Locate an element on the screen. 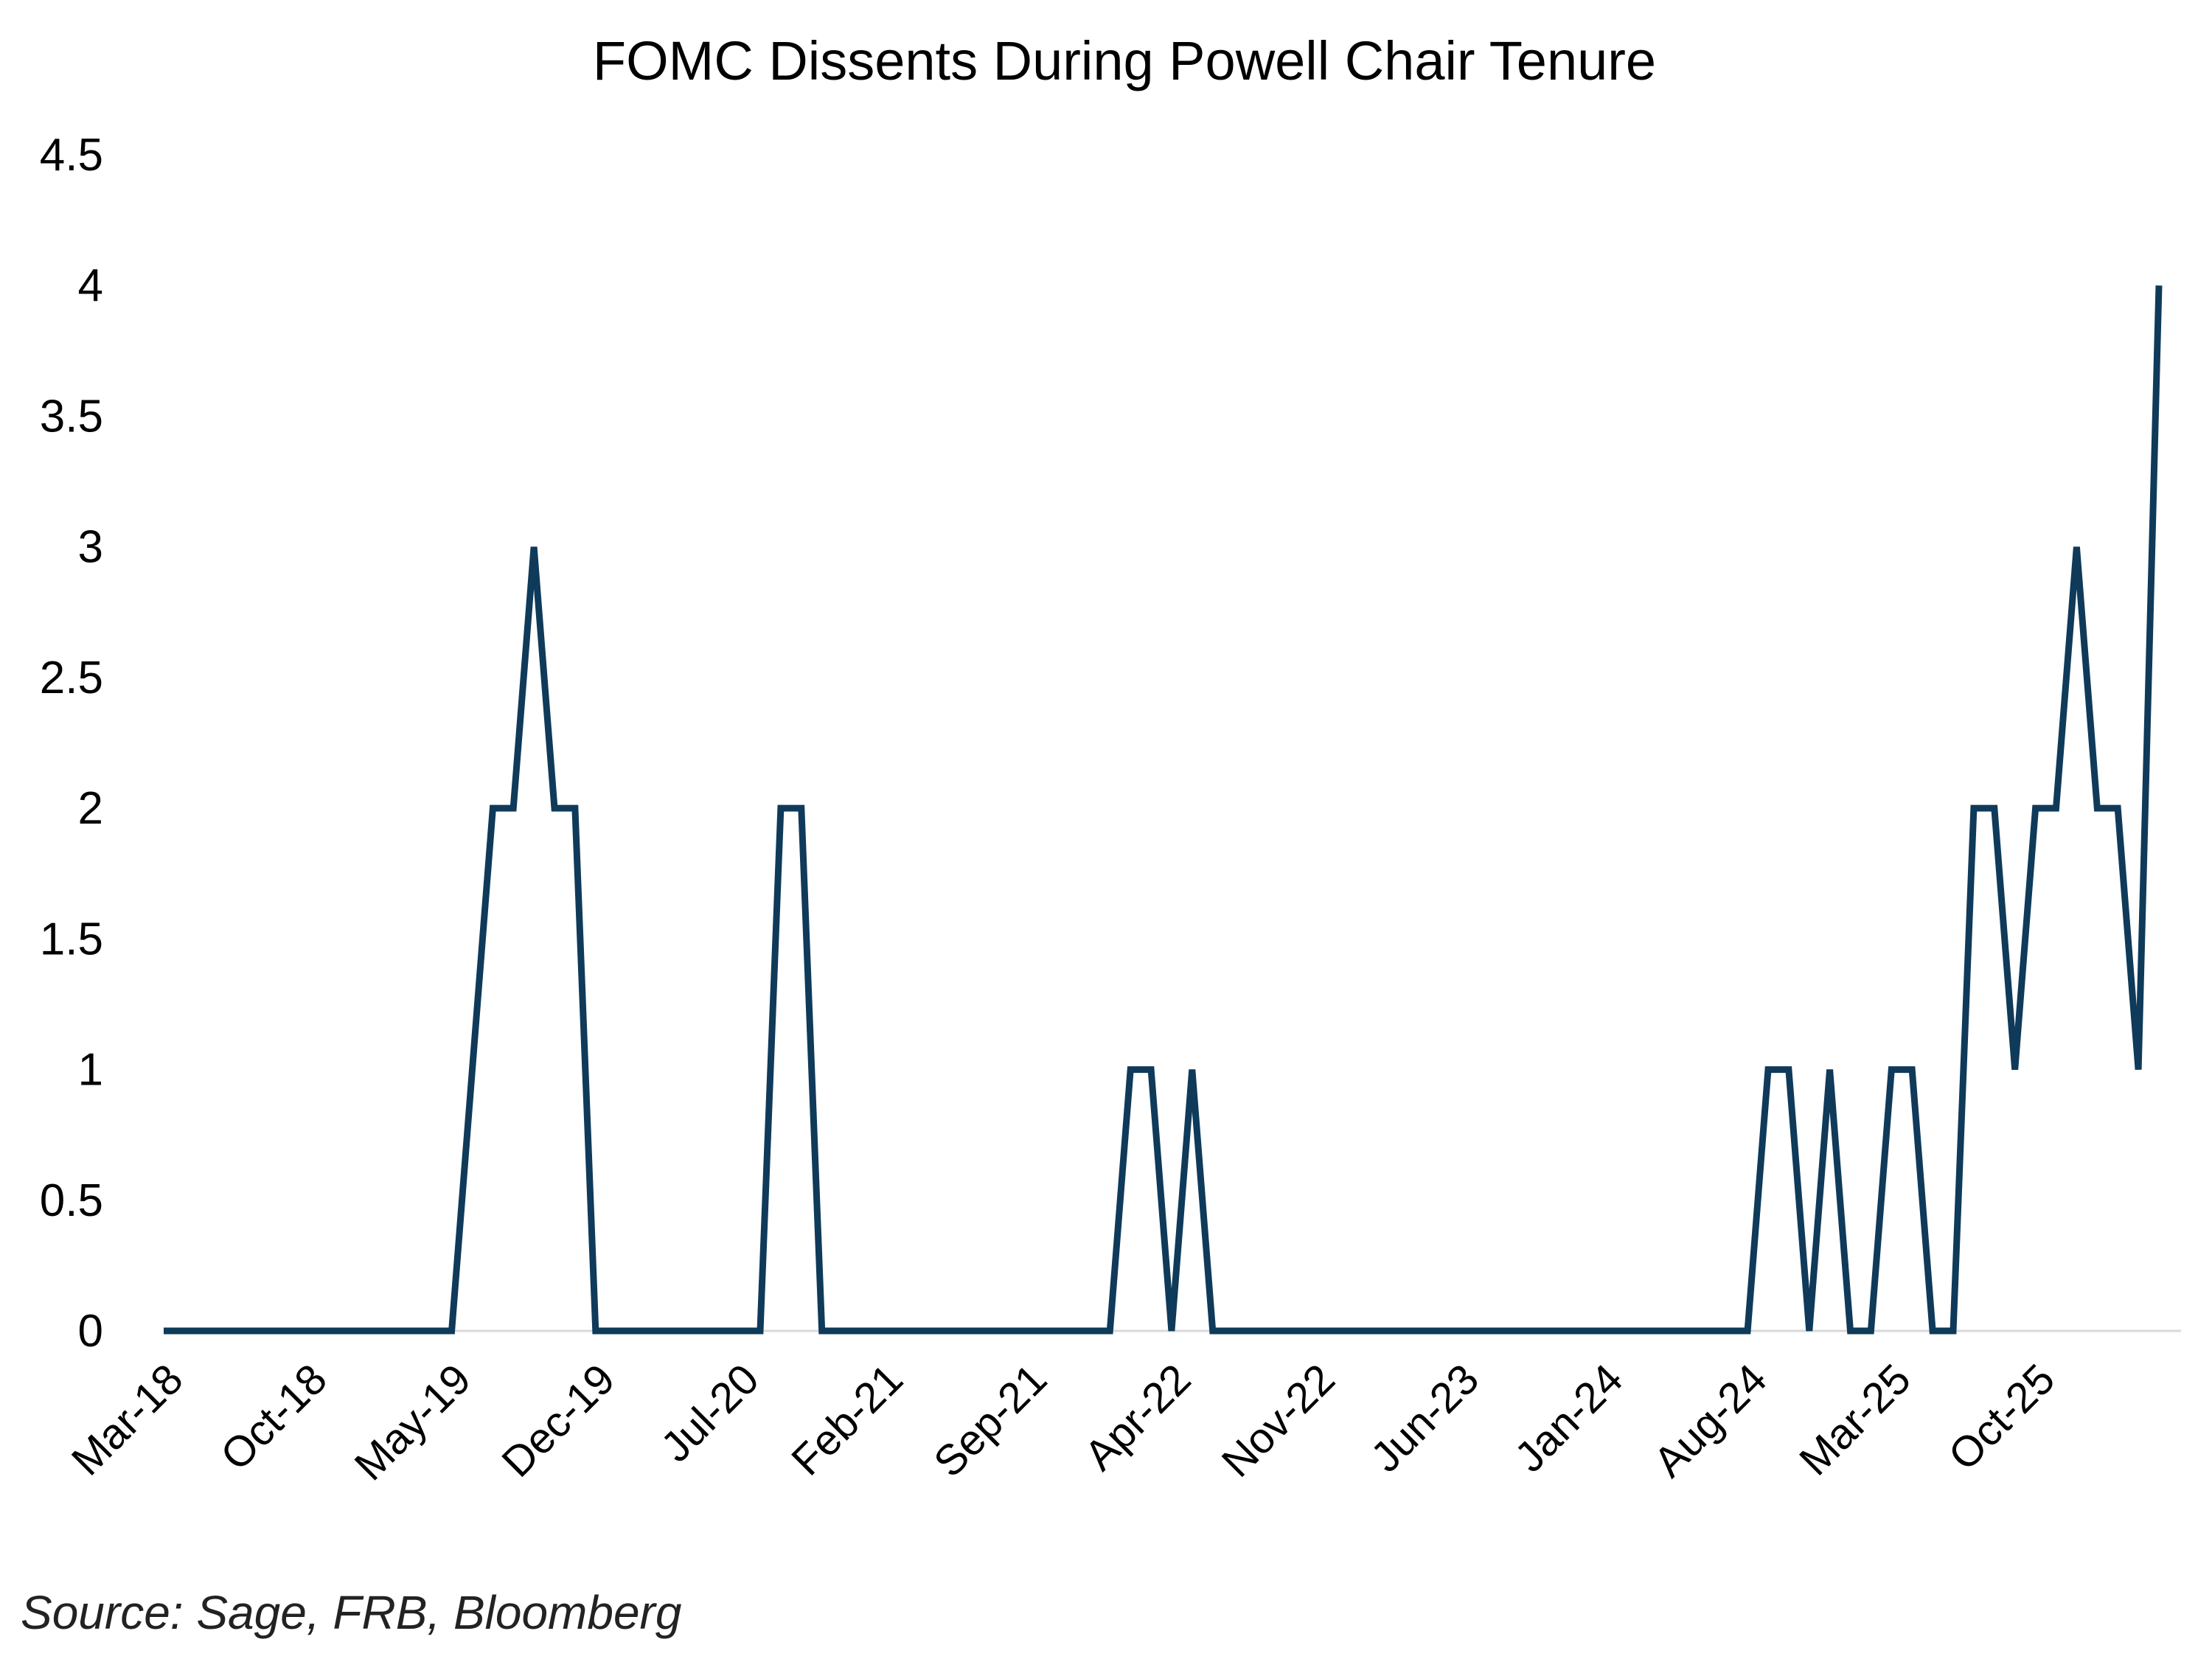 Image resolution: width=2212 pixels, height=1659 pixels. y-tick-label: 1.5 is located at coordinates (71, 939).